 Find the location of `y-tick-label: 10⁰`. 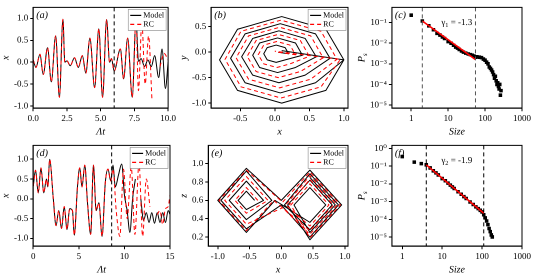

y-tick-label: 10⁰ is located at coordinates (381, 147).